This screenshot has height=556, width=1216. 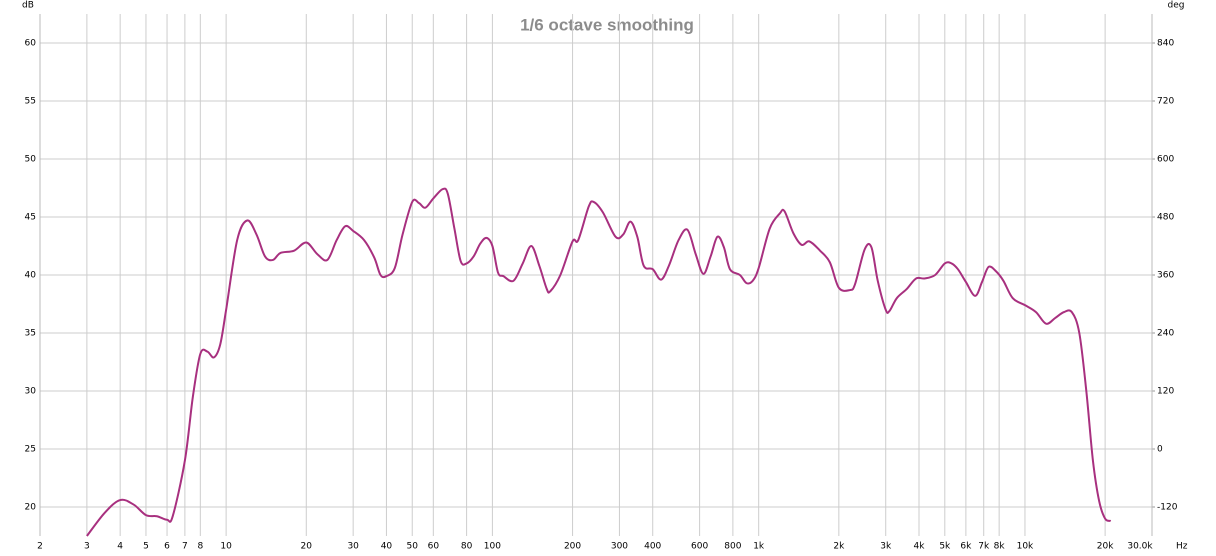 I want to click on x-tick-label: 7k, so click(x=984, y=547).